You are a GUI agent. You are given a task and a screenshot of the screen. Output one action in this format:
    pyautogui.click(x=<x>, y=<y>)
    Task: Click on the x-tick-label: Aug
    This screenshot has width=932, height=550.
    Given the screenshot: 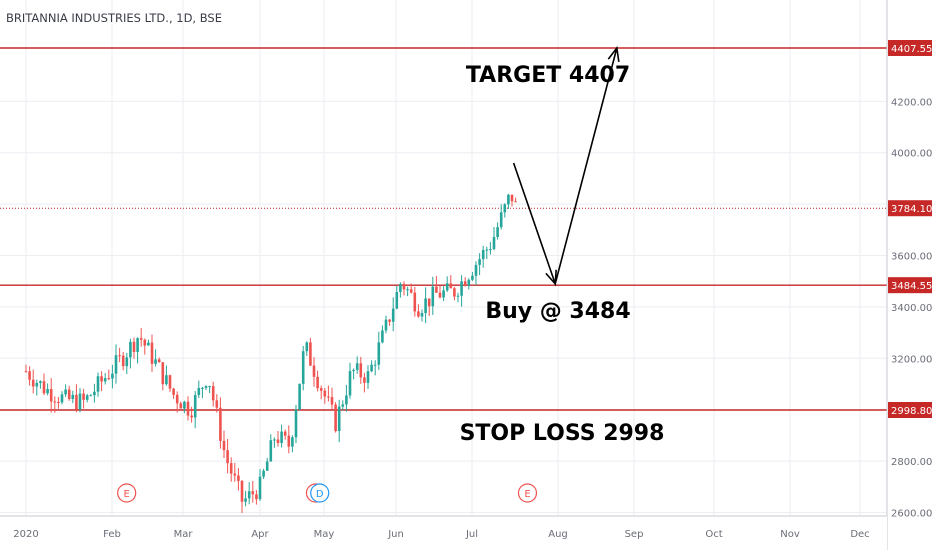 What is the action you would take?
    pyautogui.click(x=558, y=534)
    